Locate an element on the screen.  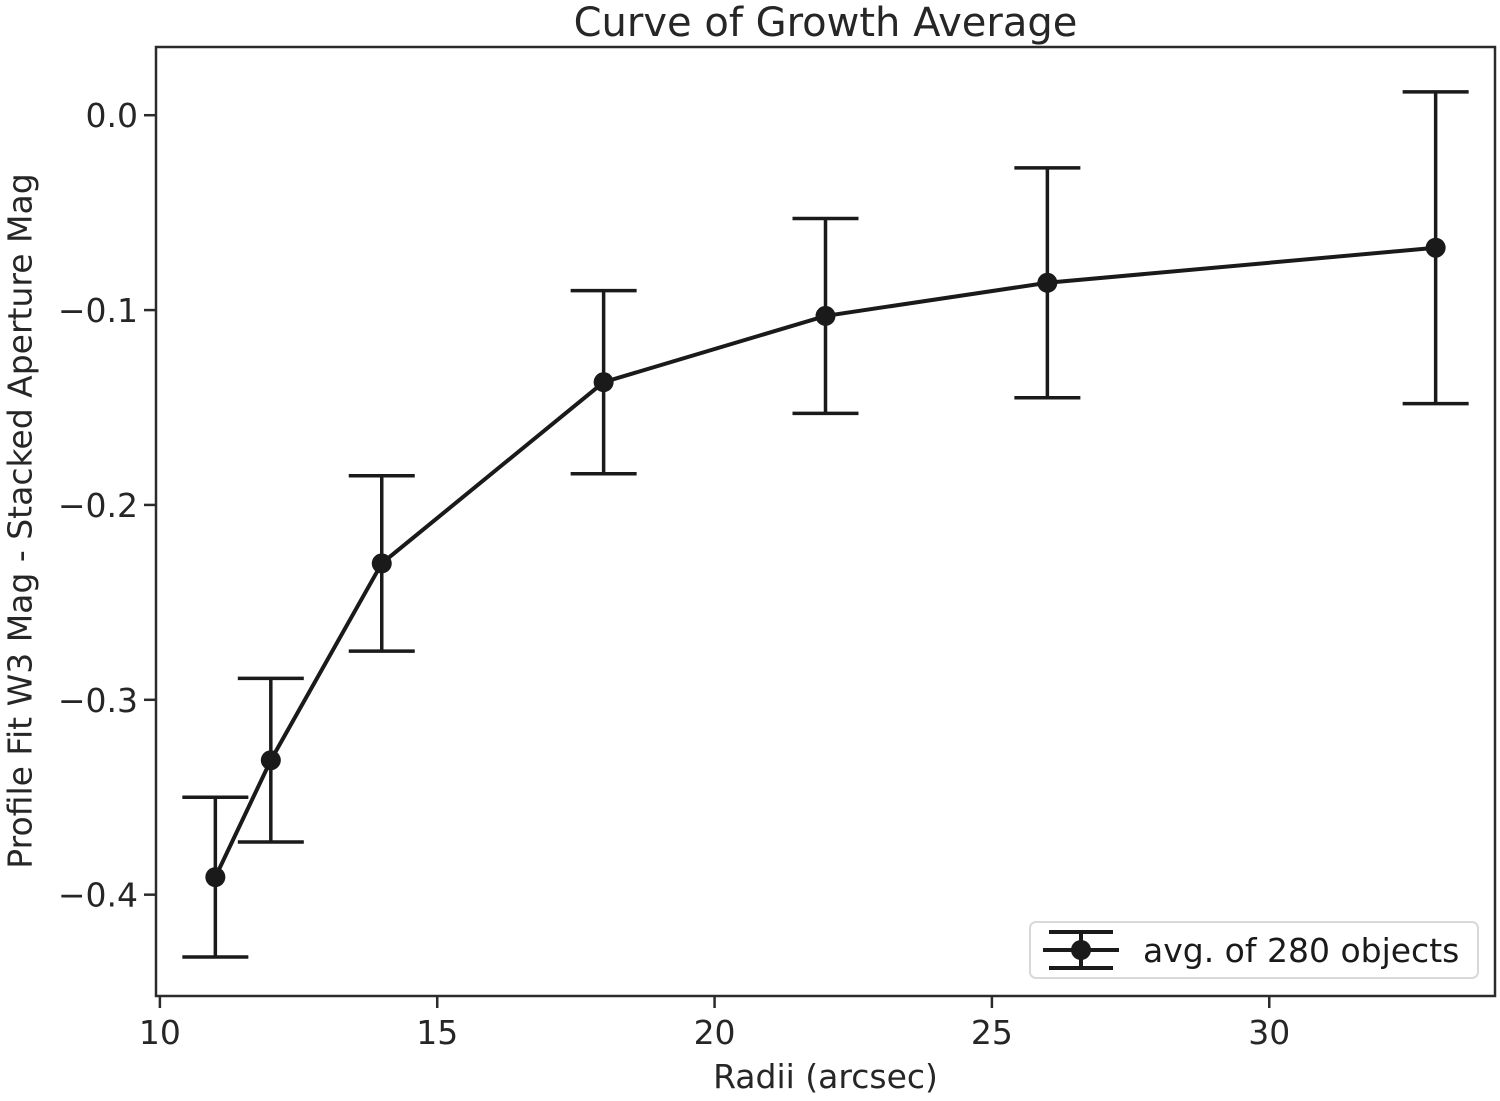
errorbar-legend-key-icon is located at coordinates (1081, 950).